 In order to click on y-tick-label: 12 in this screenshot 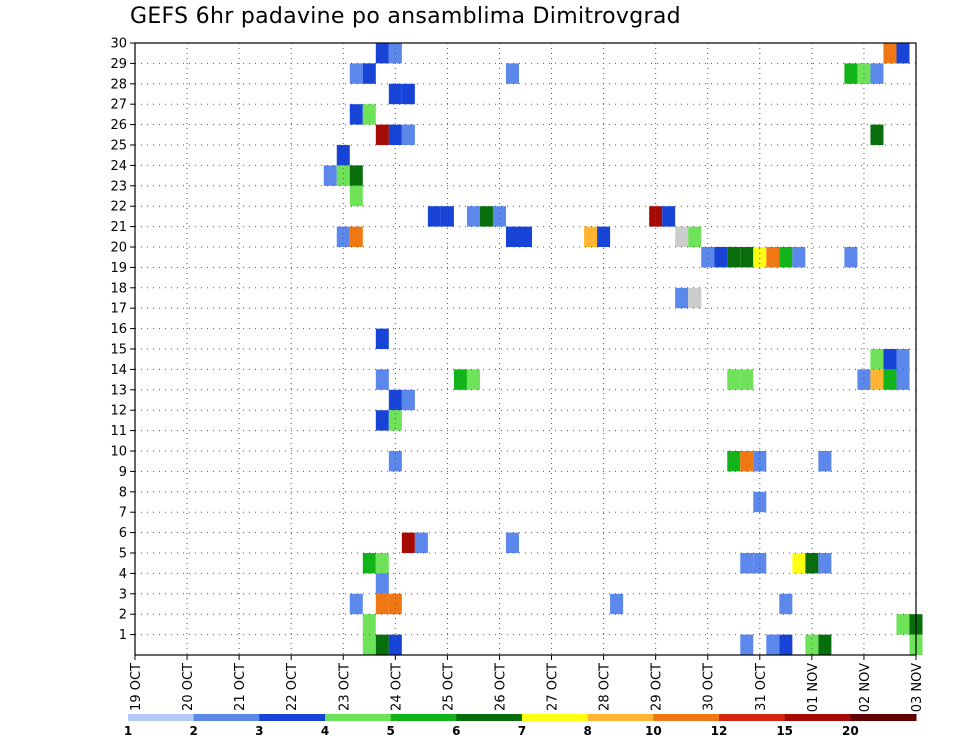, I will do `click(118, 411)`.